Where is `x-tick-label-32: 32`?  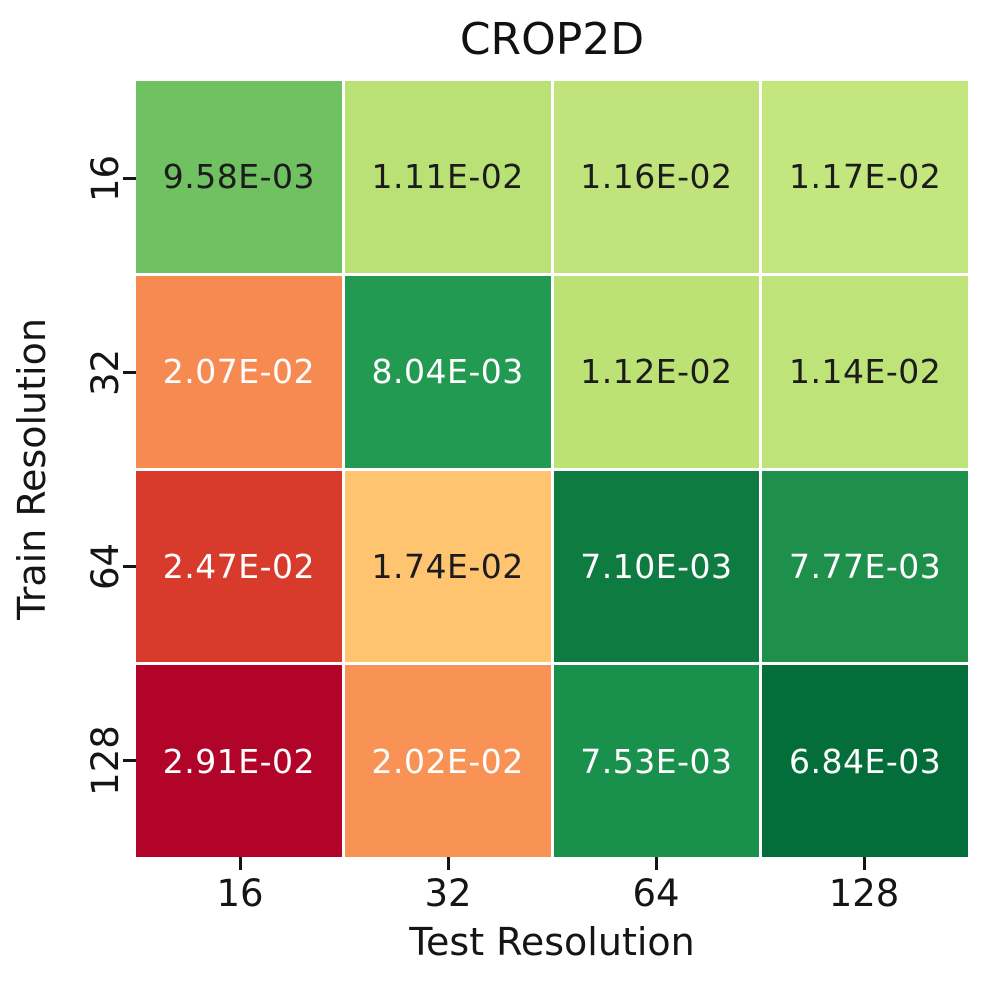
x-tick-label-32: 32 is located at coordinates (448, 893).